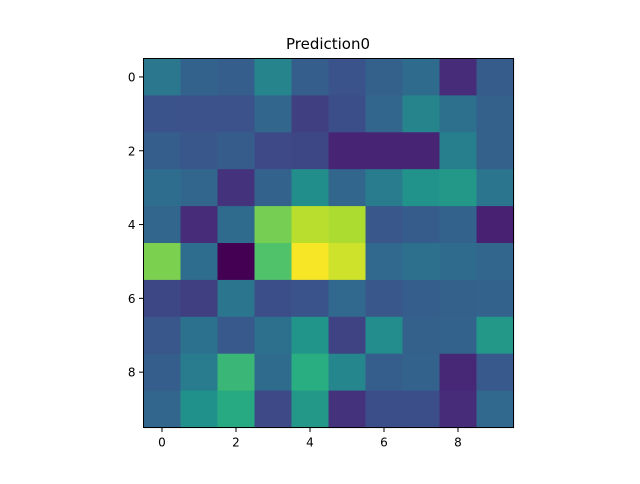 The image size is (640, 484). I want to click on x-tick-label: 2, so click(236, 443).